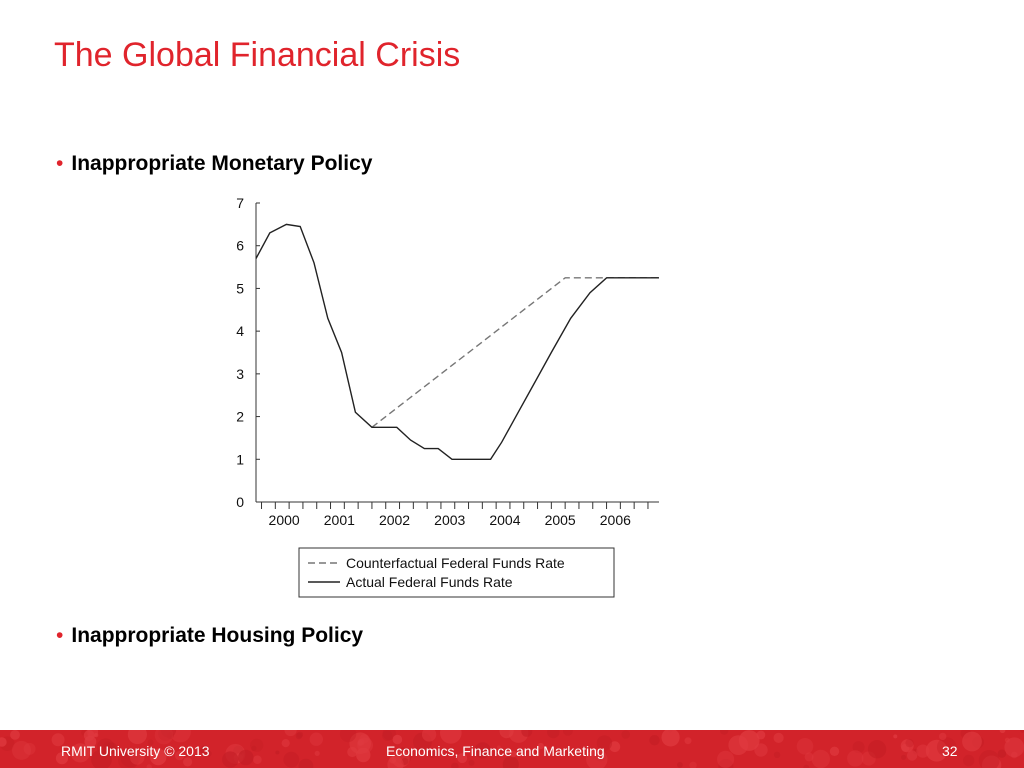 This screenshot has height=768, width=1024. Describe the element at coordinates (240, 459) in the screenshot. I see `y-tick-label: 1` at that location.